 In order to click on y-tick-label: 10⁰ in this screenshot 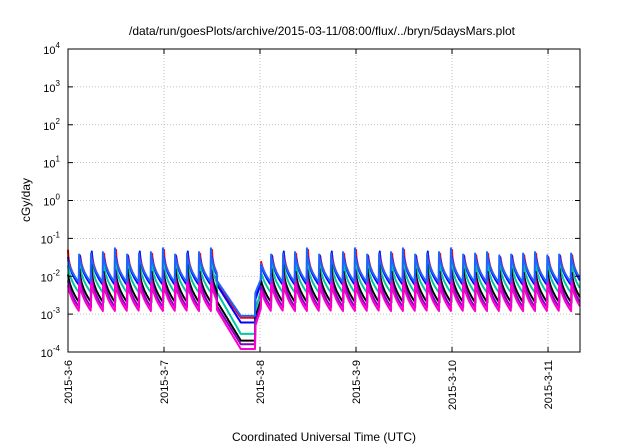, I will do `click(51, 201)`.